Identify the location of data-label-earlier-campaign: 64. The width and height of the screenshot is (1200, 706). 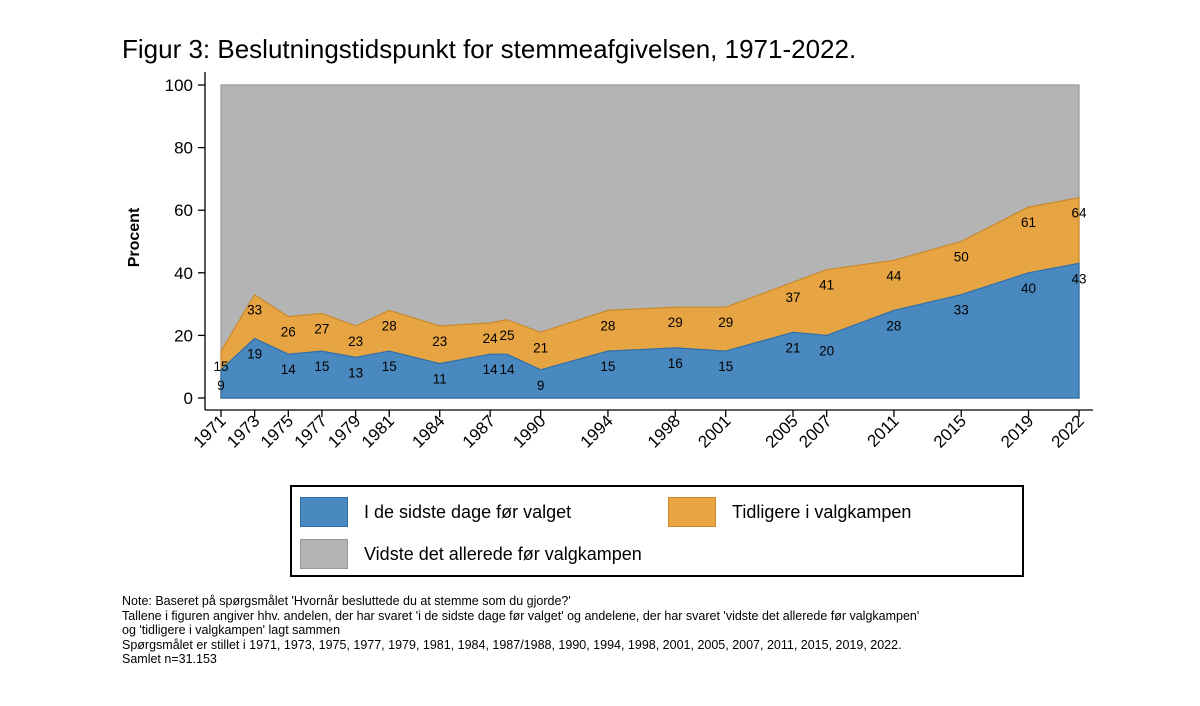
(1079, 213).